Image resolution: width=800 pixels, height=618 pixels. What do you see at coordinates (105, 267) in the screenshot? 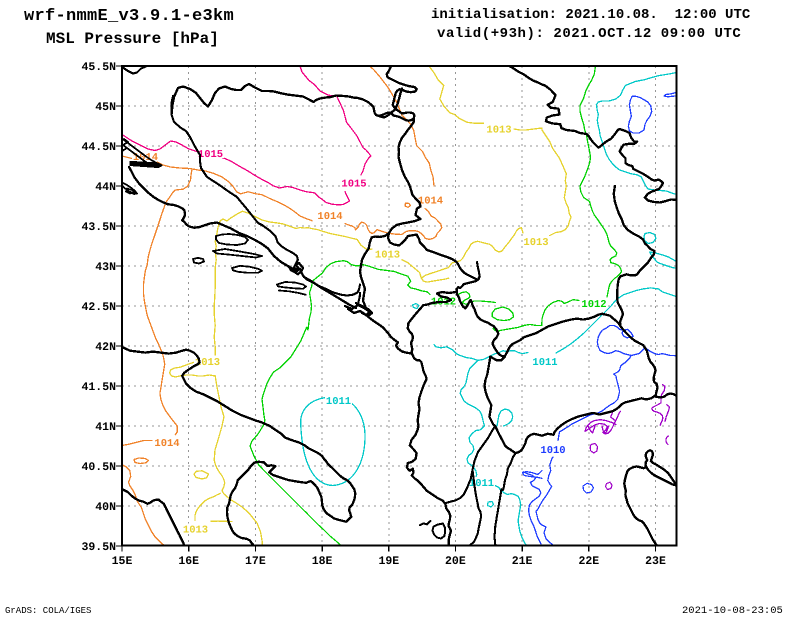
I see `svg-text: 43N` at bounding box center [105, 267].